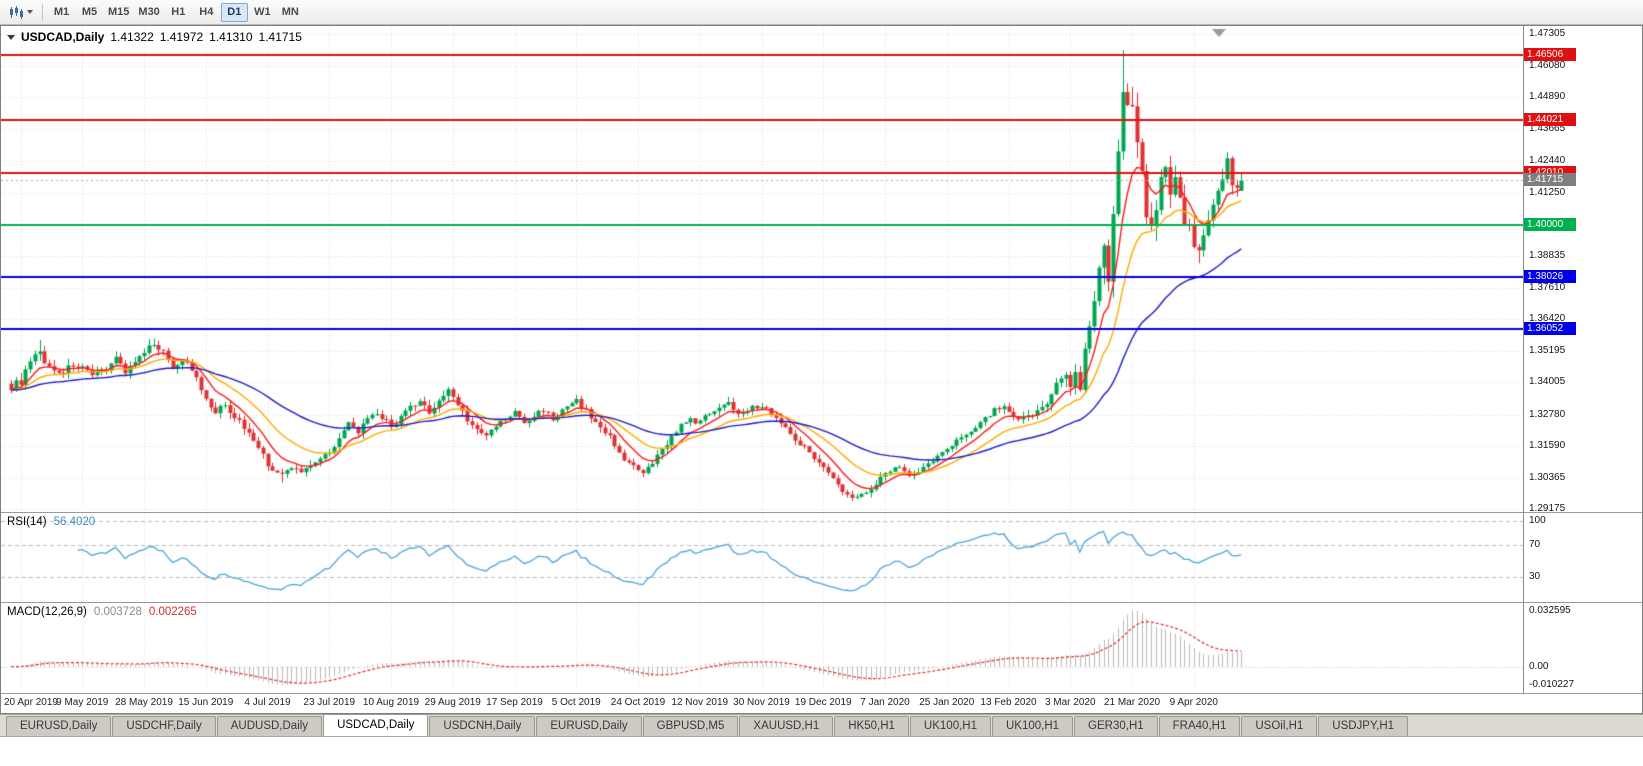 The height and width of the screenshot is (766, 1643). Describe the element at coordinates (234, 12) in the screenshot. I see `timeframe-button-d1: D1` at that location.